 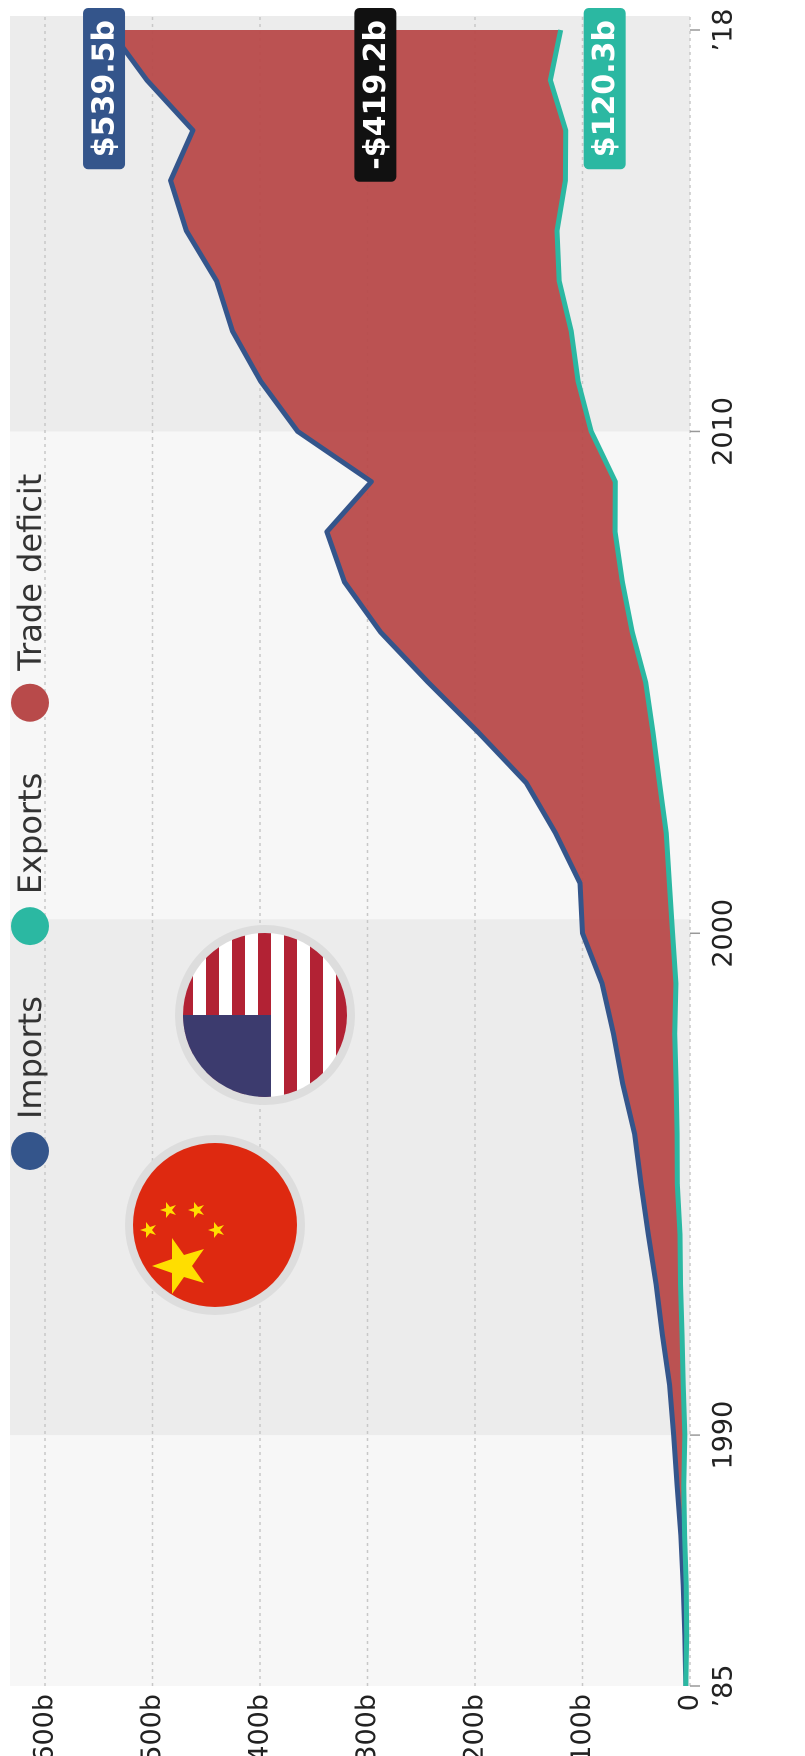 I want to click on x-tick-label: 1990, so click(x=723, y=1435).